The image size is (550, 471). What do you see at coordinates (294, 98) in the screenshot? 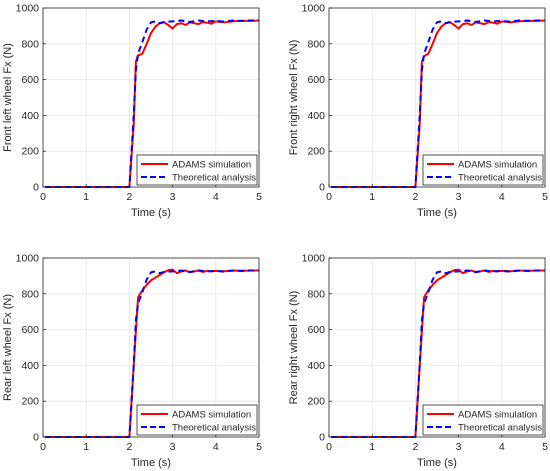
I see `y-axis-label: Front right wheel Fx (N)` at bounding box center [294, 98].